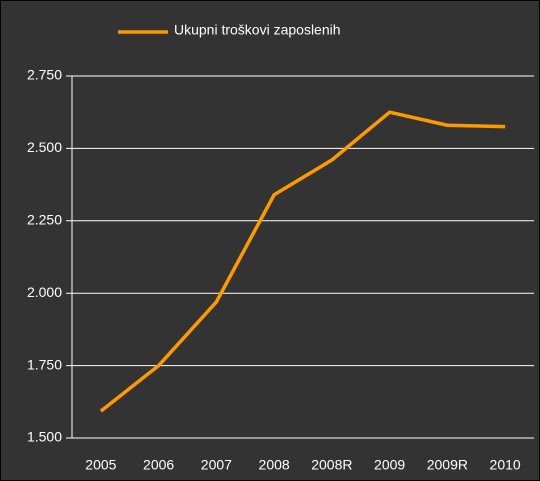  What do you see at coordinates (257, 30) in the screenshot?
I see `legend-label: Ukupni troškovi zaposlenih` at bounding box center [257, 30].